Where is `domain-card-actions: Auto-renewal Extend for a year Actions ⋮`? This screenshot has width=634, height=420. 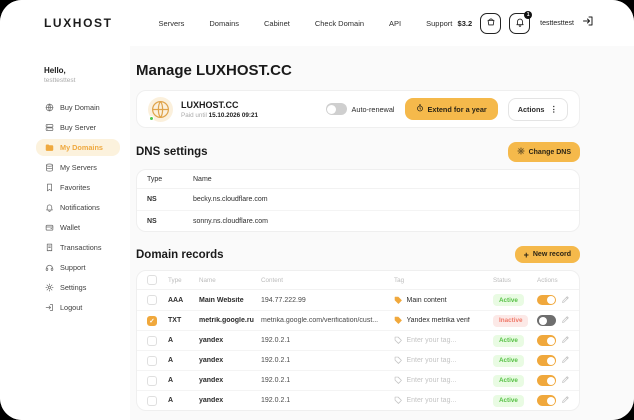
domain-card-actions: Auto-renewal Extend for a year Actions ⋮ is located at coordinates (446, 109).